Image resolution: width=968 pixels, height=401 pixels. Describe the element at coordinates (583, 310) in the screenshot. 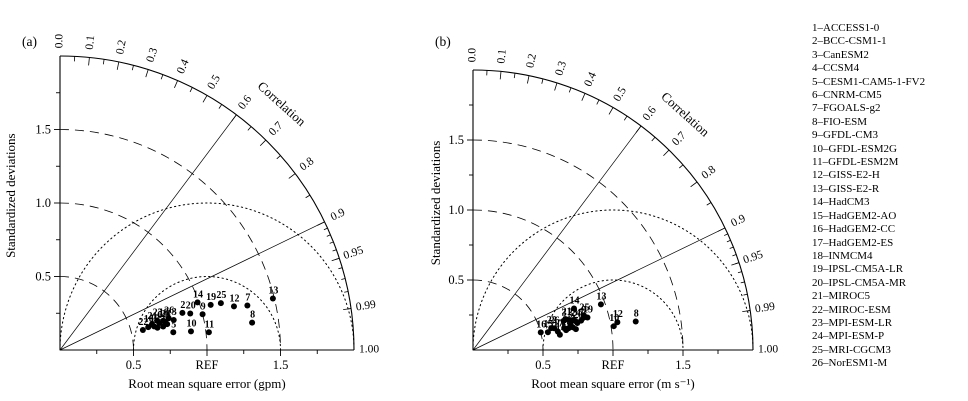

I see `model-point-label: 9` at that location.